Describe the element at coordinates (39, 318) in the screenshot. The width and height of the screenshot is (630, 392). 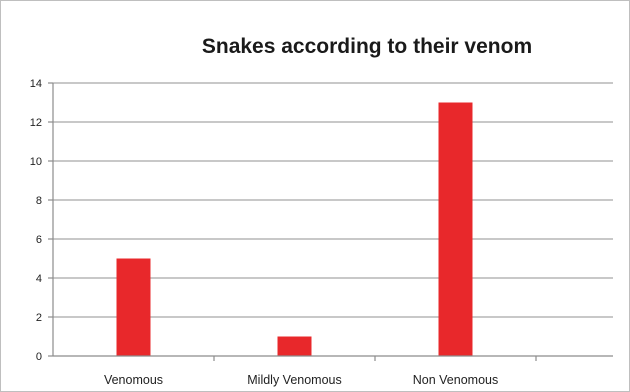
I see `y-tick-label-2: 2` at that location.